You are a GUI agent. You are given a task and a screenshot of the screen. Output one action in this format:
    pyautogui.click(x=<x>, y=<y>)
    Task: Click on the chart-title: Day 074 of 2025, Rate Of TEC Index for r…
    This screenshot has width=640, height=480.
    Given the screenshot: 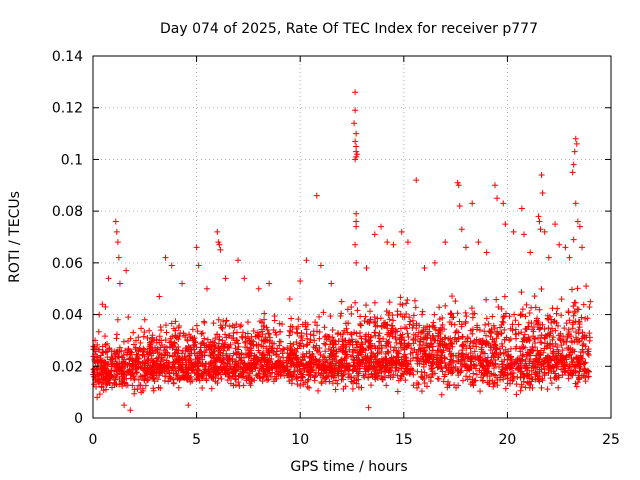 What is the action you would take?
    pyautogui.click(x=349, y=29)
    